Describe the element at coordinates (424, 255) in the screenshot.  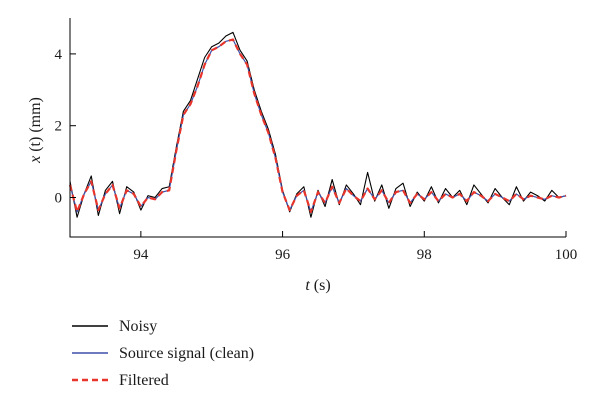
I see `x-tick-label: 98` at that location.